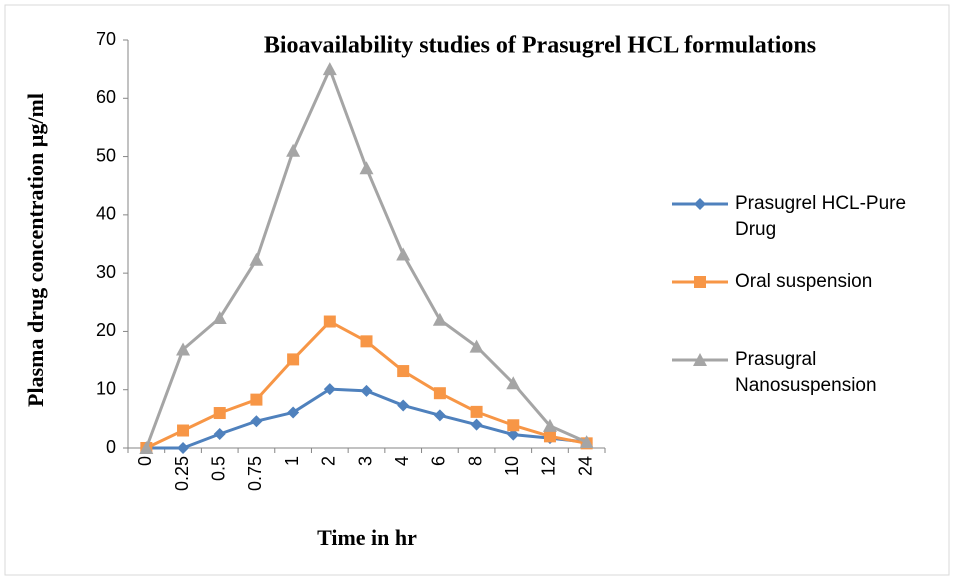 Image resolution: width=955 pixels, height=581 pixels. What do you see at coordinates (35, 250) in the screenshot?
I see `y-axis-title: Plasma drug concentration µg/ml` at bounding box center [35, 250].